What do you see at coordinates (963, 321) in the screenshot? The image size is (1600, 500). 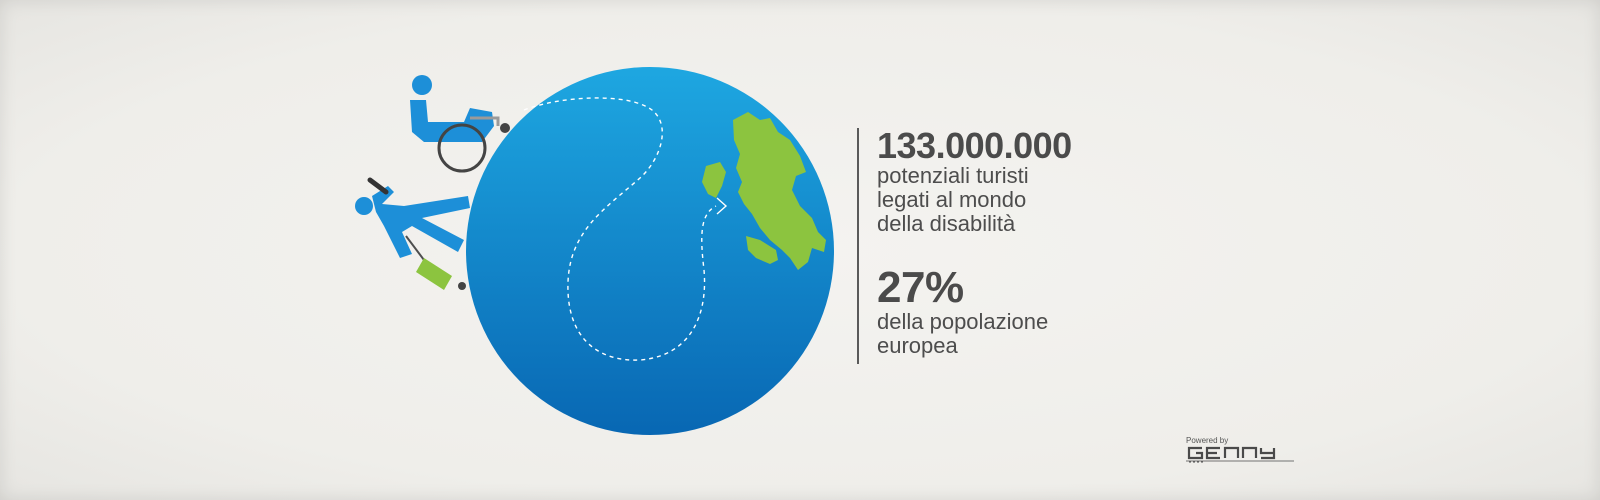 I see `percent-desc-line: della popolazione` at bounding box center [963, 321].